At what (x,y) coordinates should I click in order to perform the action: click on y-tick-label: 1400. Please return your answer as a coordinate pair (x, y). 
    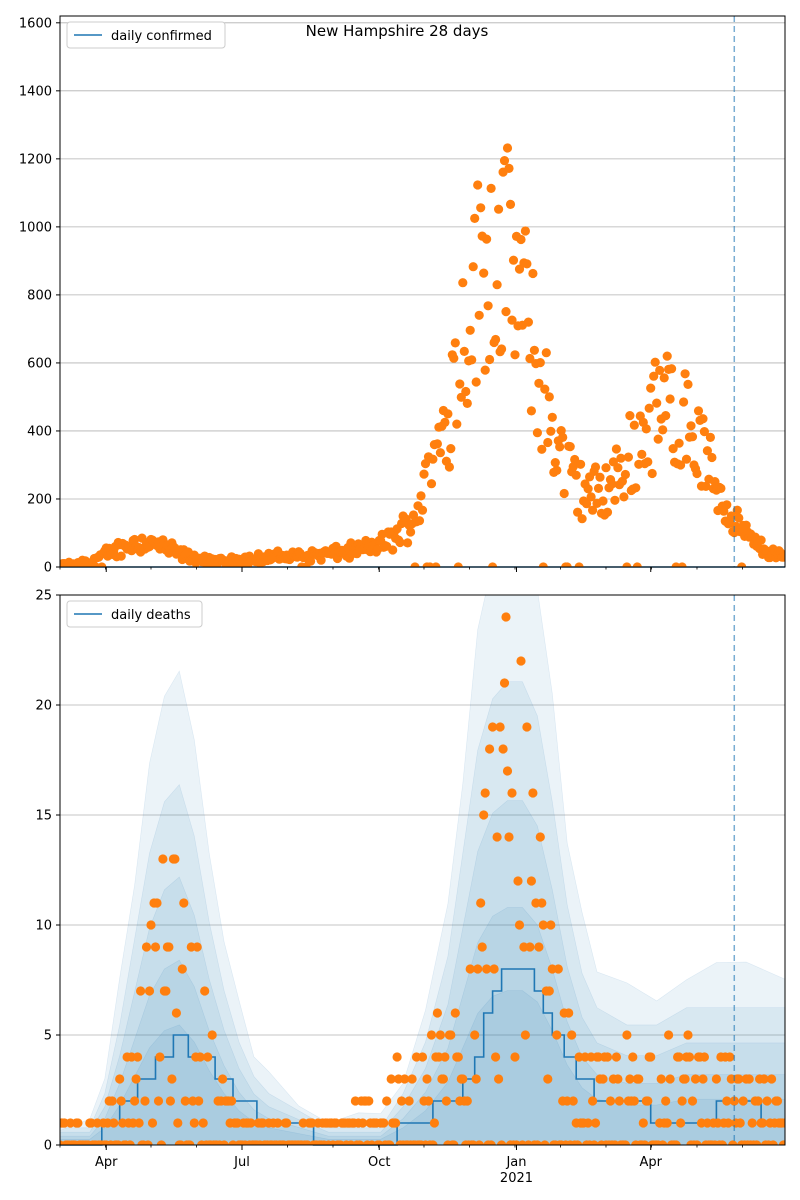
    Looking at the image, I should click on (35, 91).